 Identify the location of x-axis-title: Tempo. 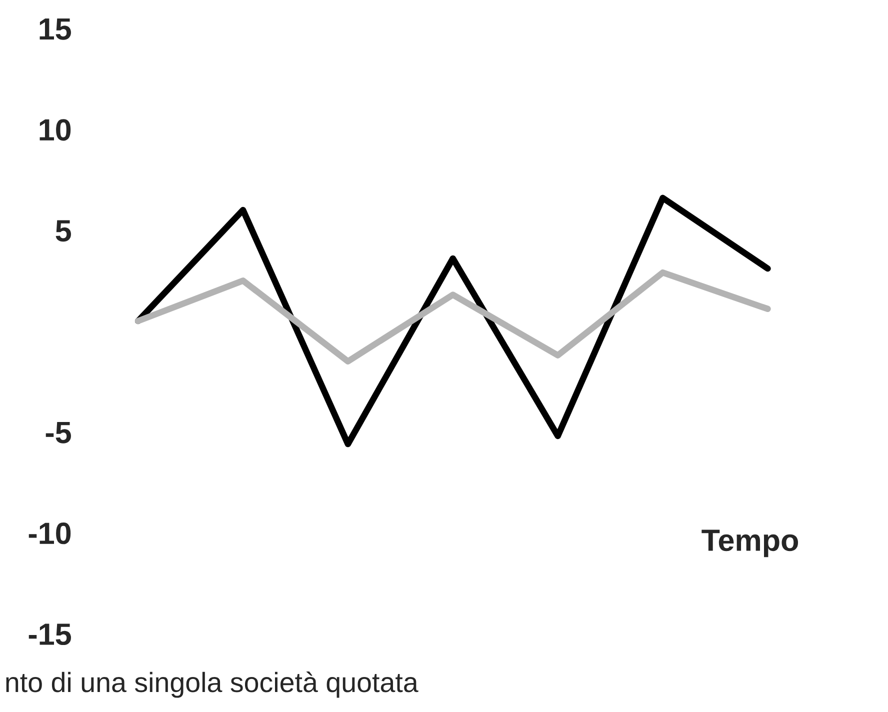
(750, 544).